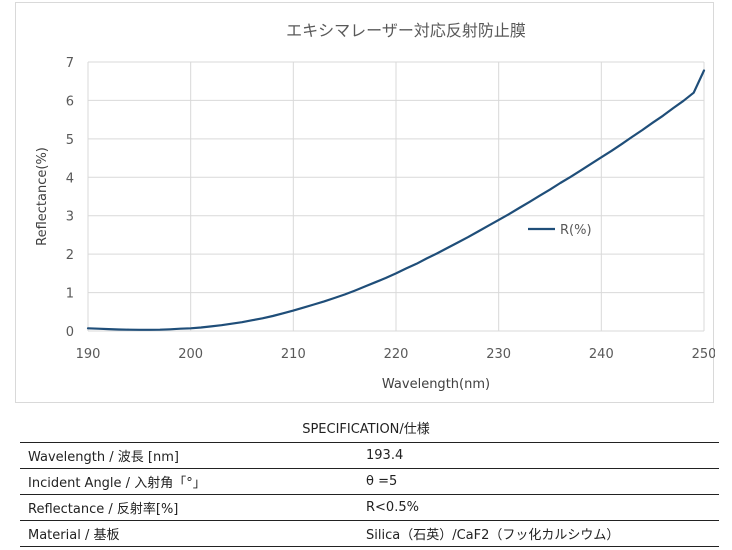 The height and width of the screenshot is (550, 732). What do you see at coordinates (601, 354) in the screenshot?
I see `x-tick-label: 240` at bounding box center [601, 354].